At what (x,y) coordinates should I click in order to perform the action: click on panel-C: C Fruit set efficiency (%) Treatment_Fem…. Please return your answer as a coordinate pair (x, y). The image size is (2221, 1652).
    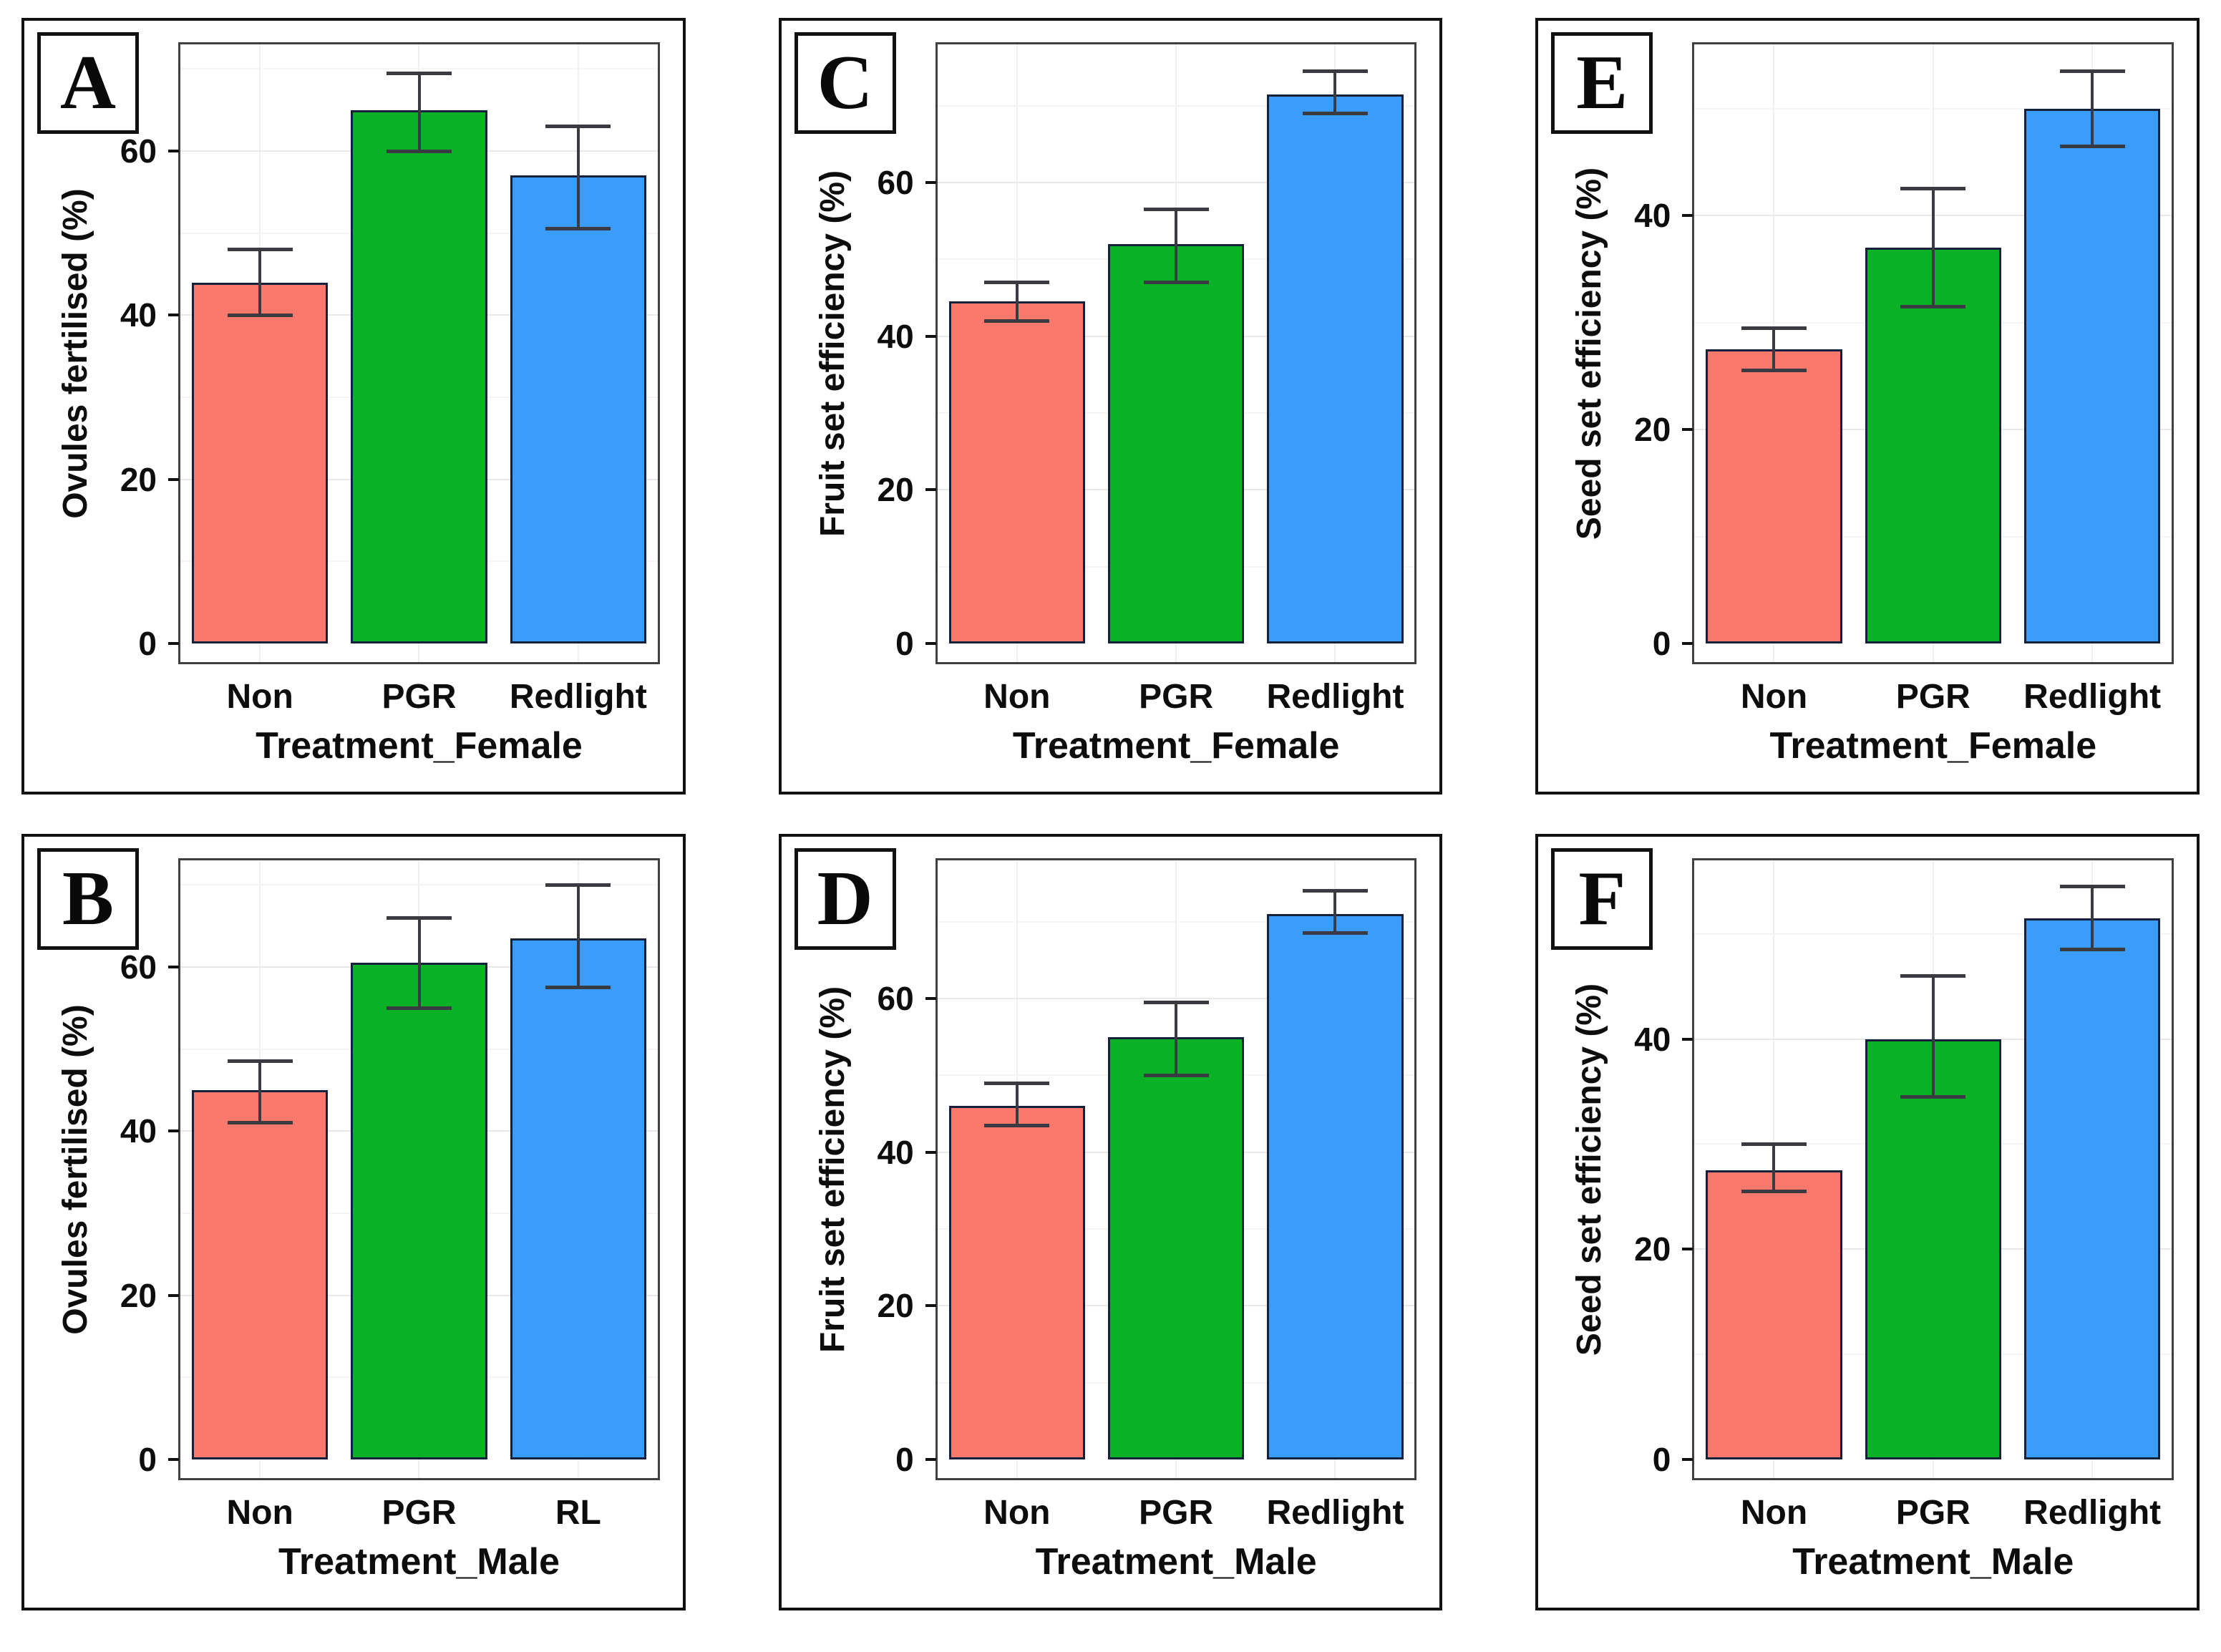
    Looking at the image, I should click on (1110, 406).